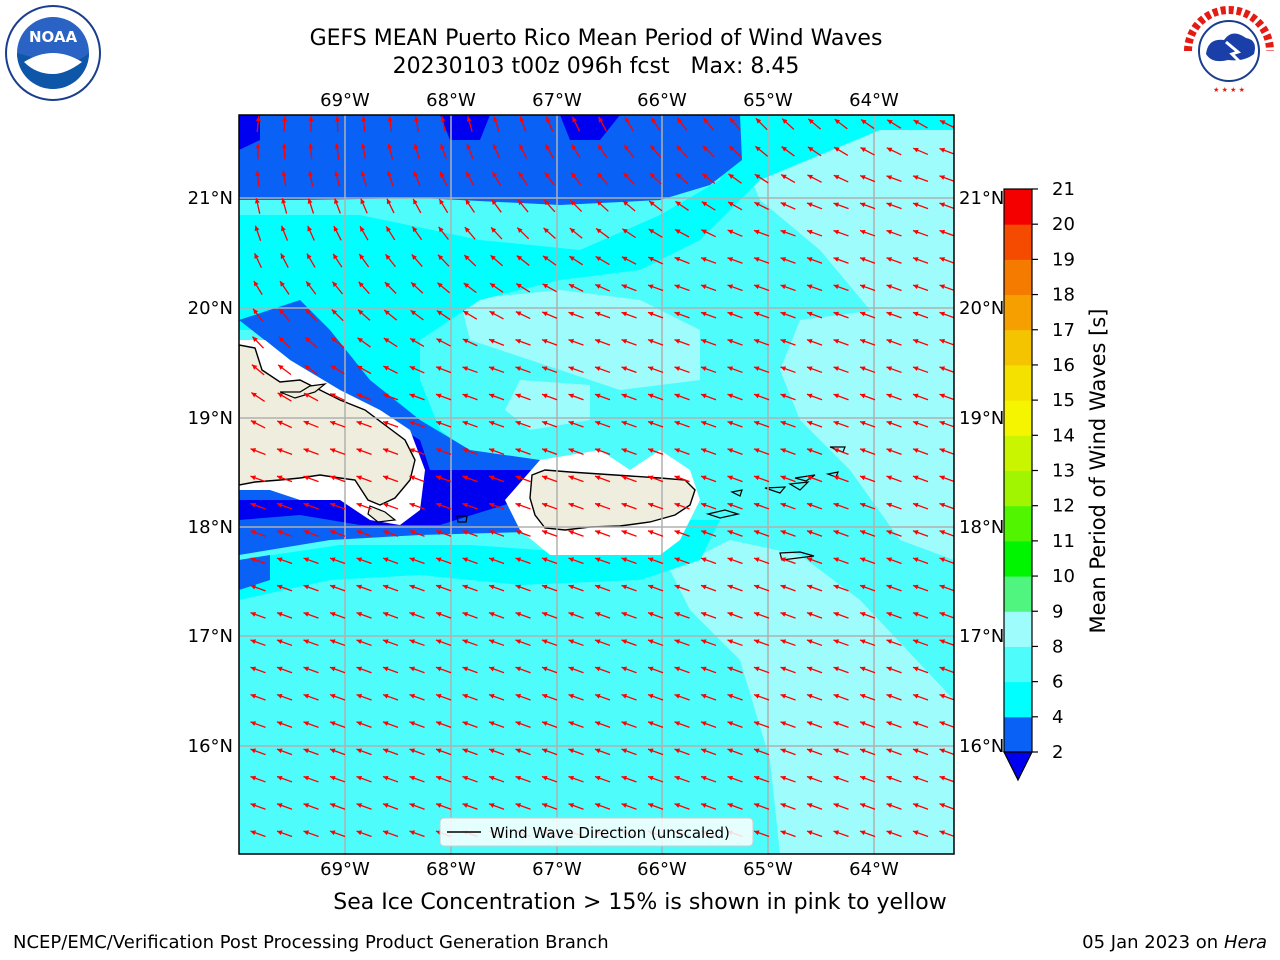 This screenshot has height=960, width=1280. Describe the element at coordinates (1063, 259) in the screenshot. I see `colorbar-tick-label: 19` at that location.